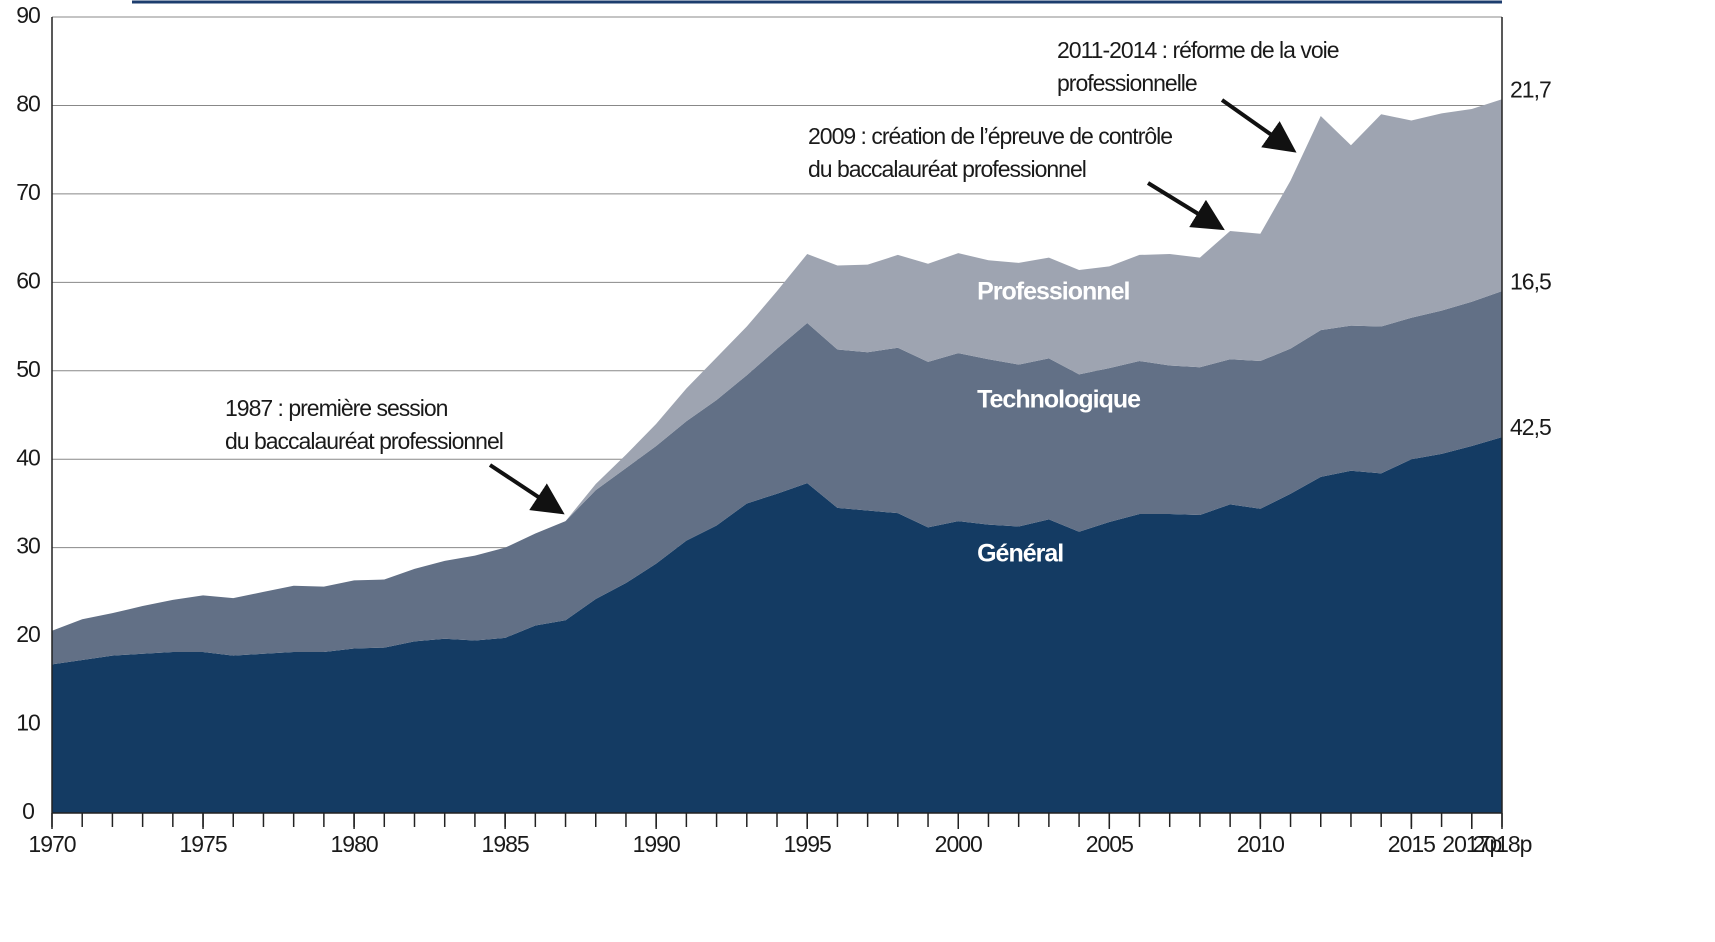  Describe the element at coordinates (656, 844) in the screenshot. I see `x-tick-label: 1990` at that location.